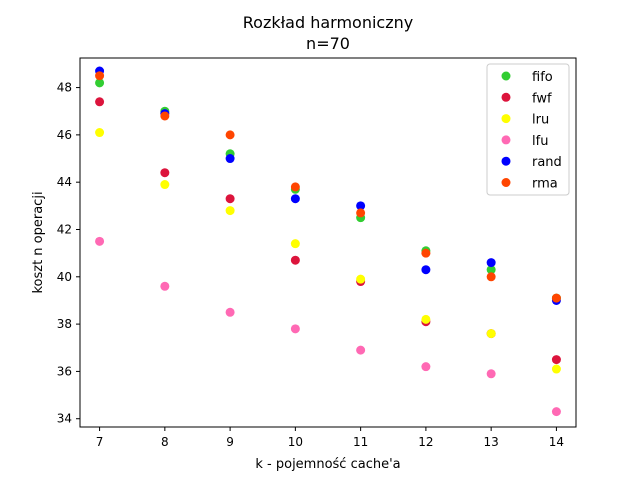 The height and width of the screenshot is (480, 640). I want to click on y-tick-label: 34, so click(64, 419).